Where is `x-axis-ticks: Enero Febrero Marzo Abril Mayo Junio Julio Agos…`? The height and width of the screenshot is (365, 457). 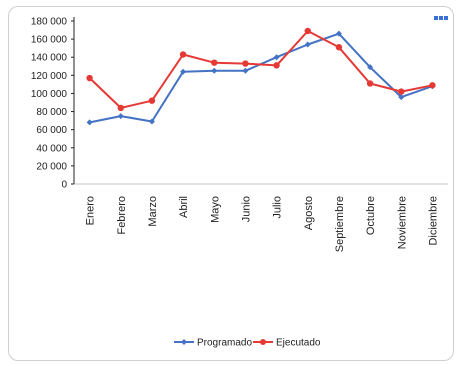
x-axis-ticks: Enero Febrero Marzo Abril Mayo Junio Julio Agos… is located at coordinates (262, 224).